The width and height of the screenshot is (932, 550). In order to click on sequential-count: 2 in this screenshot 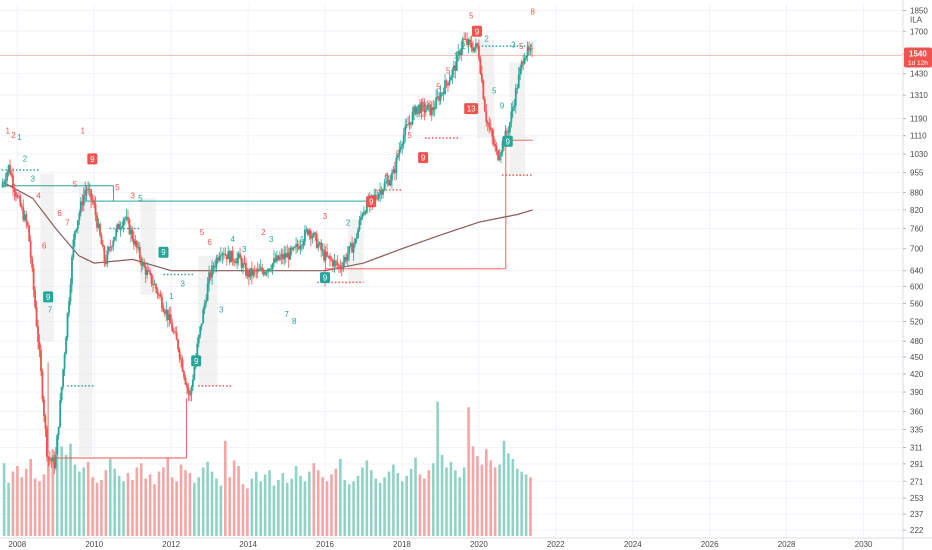, I will do `click(13, 135)`.